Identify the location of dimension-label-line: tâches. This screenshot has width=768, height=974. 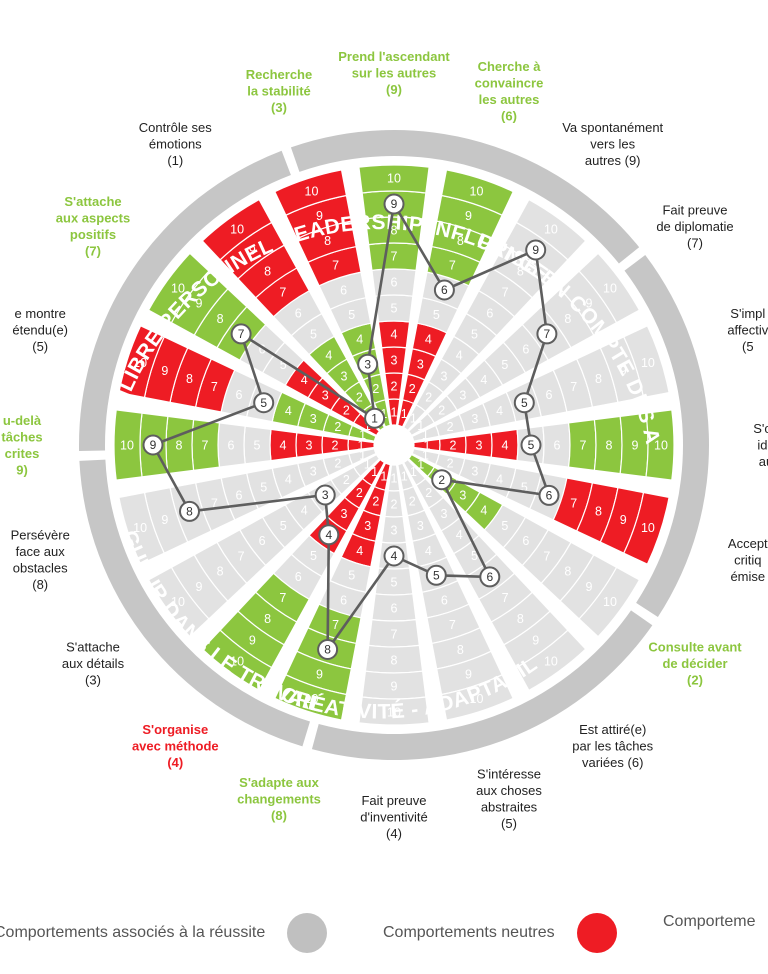
(21, 436).